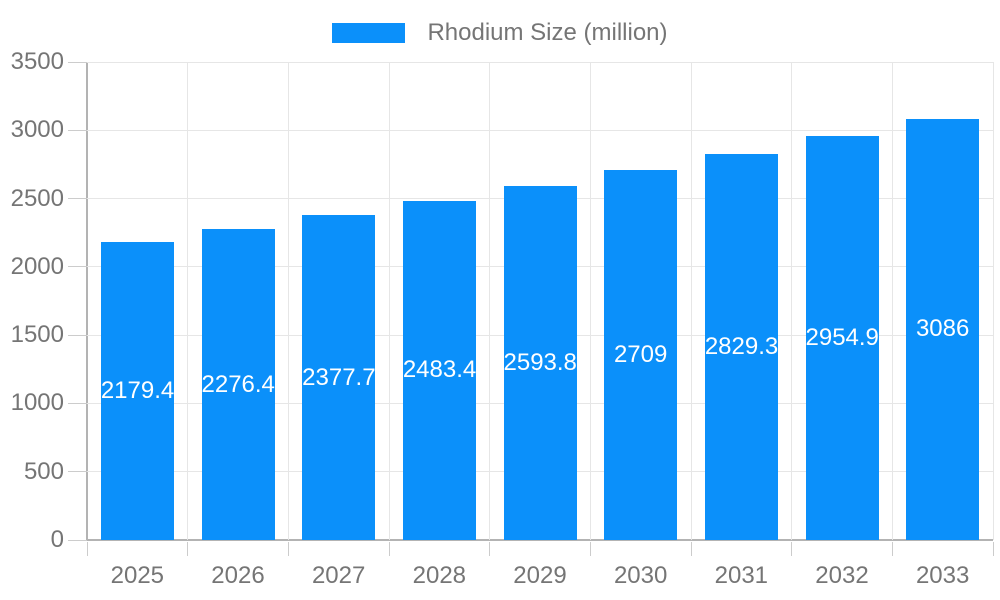  I want to click on bar-value-label: 2483.4, so click(439, 370).